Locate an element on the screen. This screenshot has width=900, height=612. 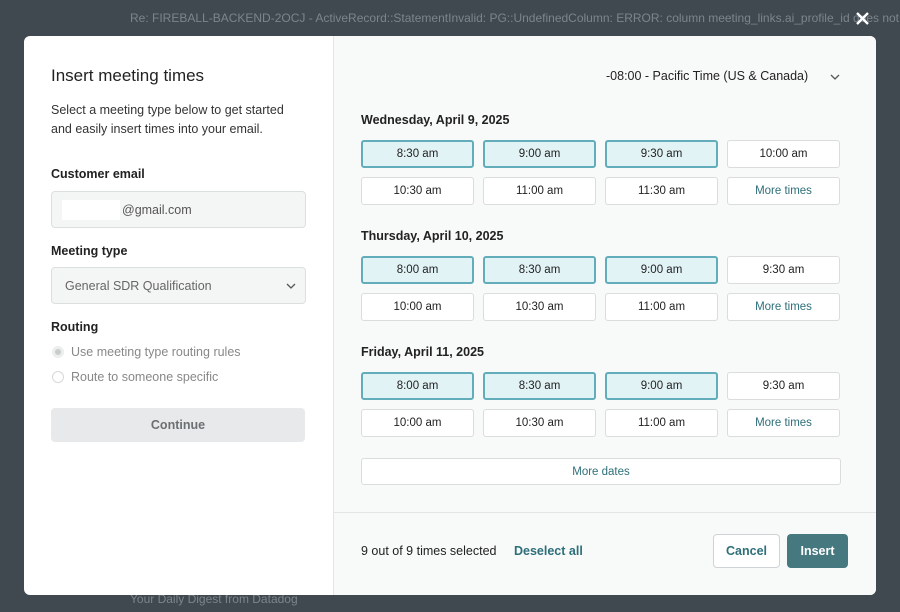
background-subject: Your Daily Digest from Datadog is located at coordinates (214, 599).